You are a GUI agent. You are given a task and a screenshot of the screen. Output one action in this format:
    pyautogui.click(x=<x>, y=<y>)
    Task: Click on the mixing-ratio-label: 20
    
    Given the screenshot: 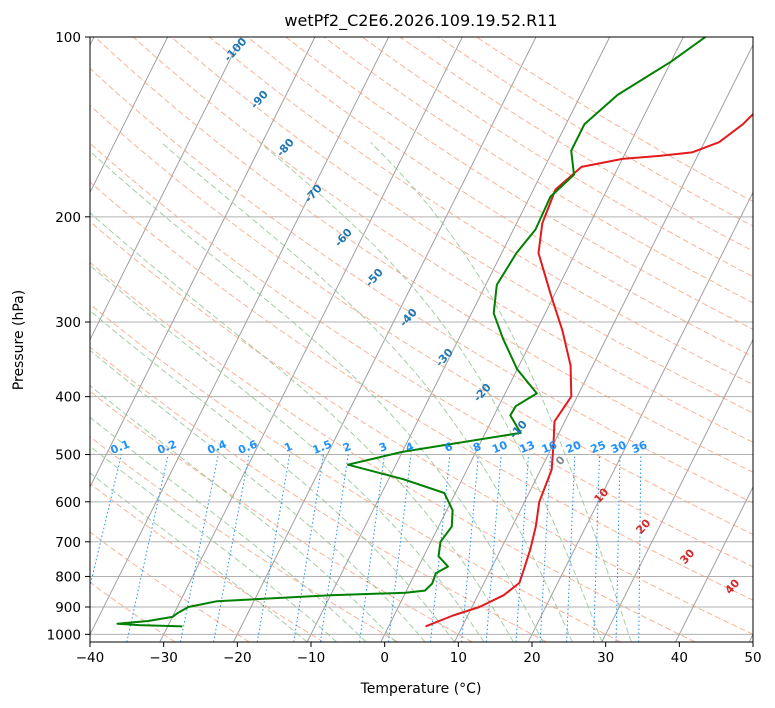 What is the action you would take?
    pyautogui.click(x=573, y=447)
    